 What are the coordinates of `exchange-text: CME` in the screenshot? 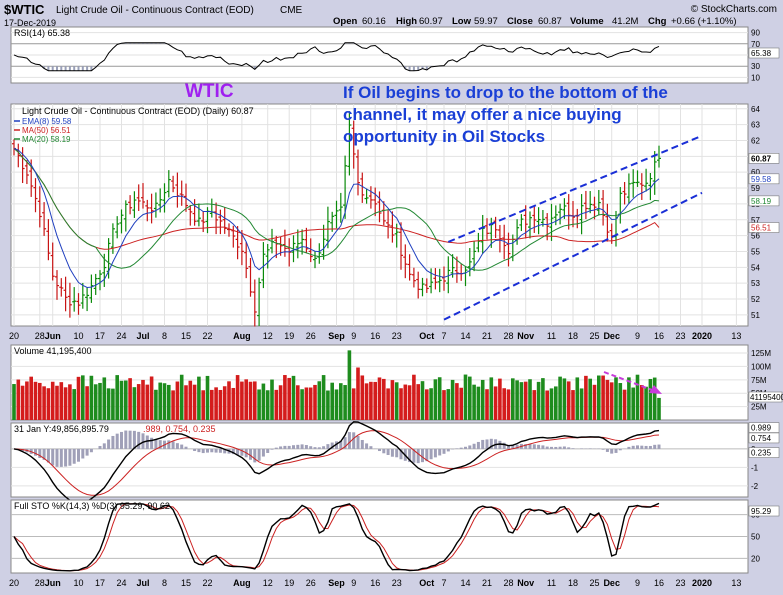 It's located at (291, 10).